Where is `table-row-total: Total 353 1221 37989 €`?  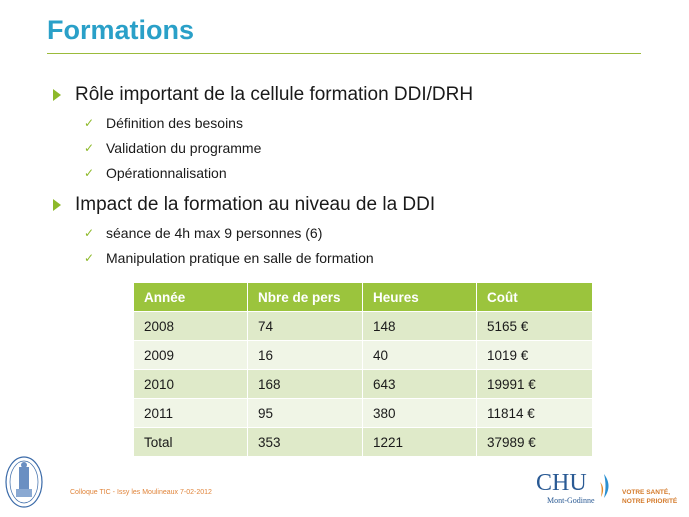
table-row-total: Total 353 1221 37989 € is located at coordinates (363, 442).